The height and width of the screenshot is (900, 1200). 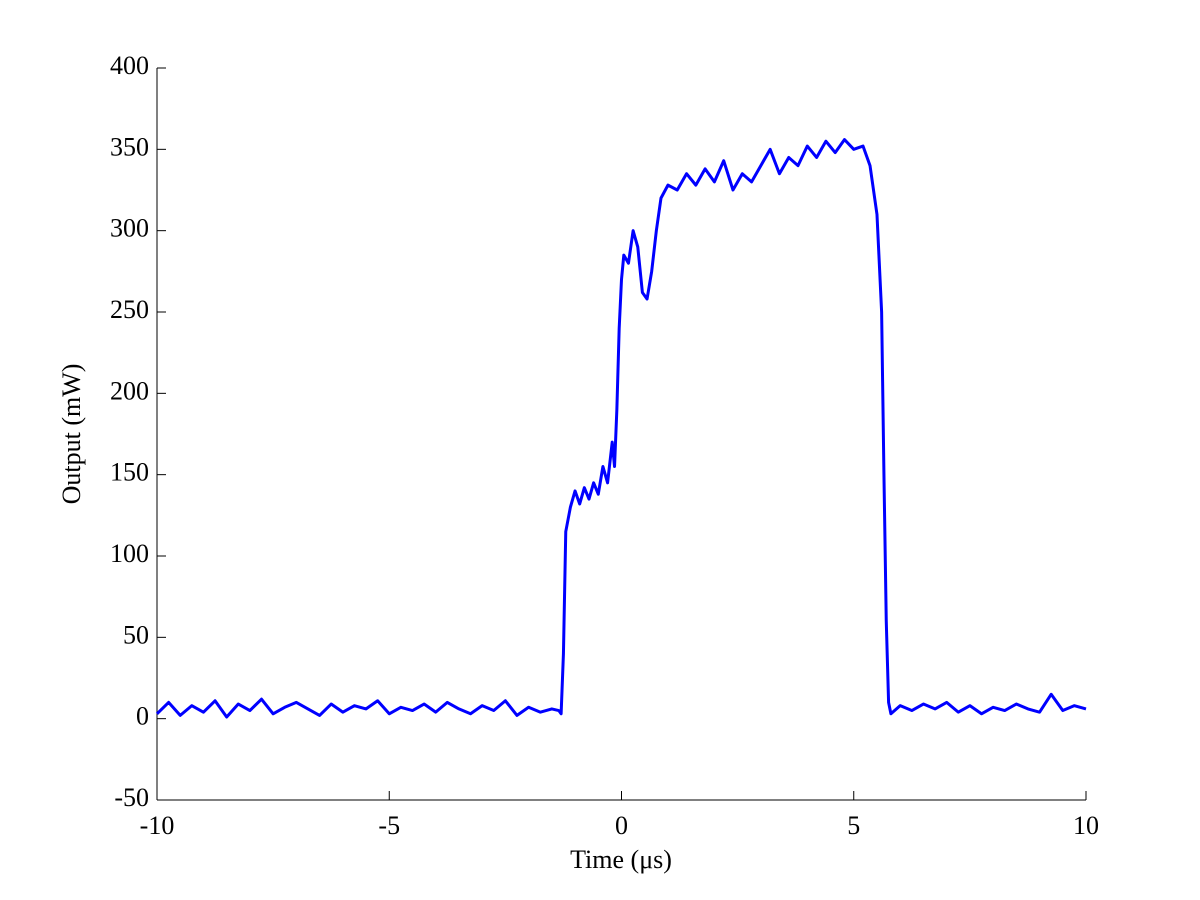 I want to click on x-tick-label: -10, so click(x=157, y=825).